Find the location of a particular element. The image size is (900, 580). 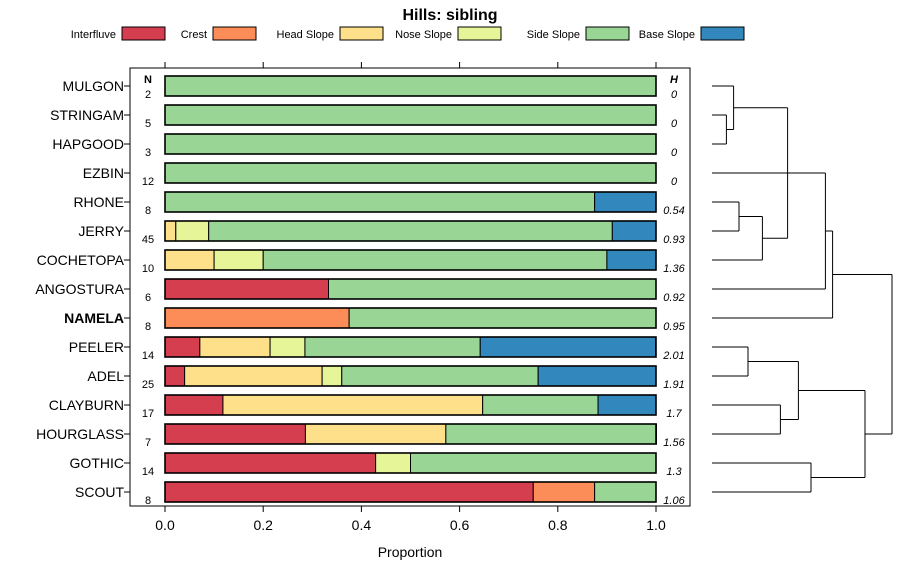

n-column-header: N is located at coordinates (148, 80).